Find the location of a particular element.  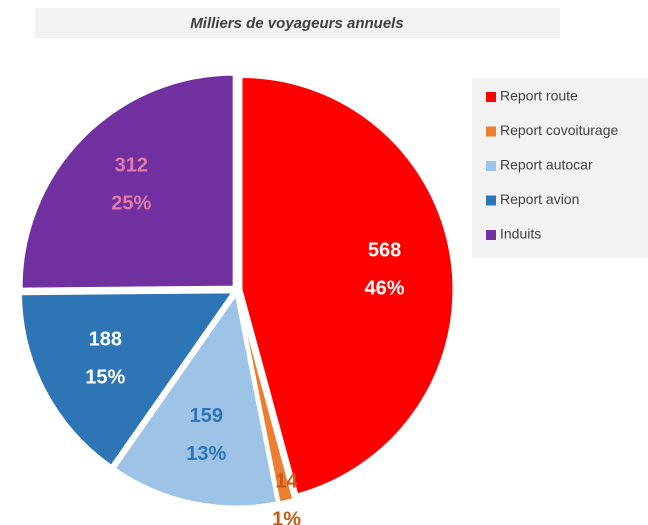

percent-label: 25% is located at coordinates (131, 204).